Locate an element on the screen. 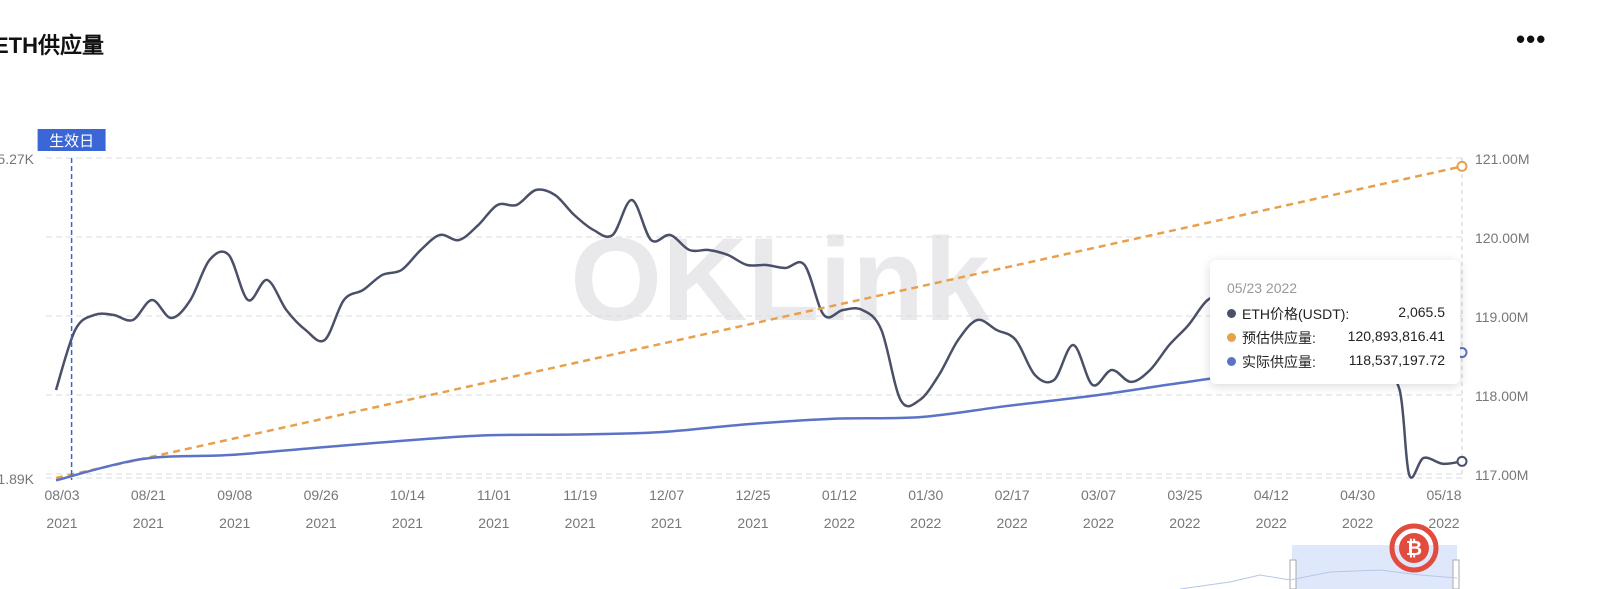 The width and height of the screenshot is (1608, 589). x-axis-tick: 04/30 is located at coordinates (1357, 495).